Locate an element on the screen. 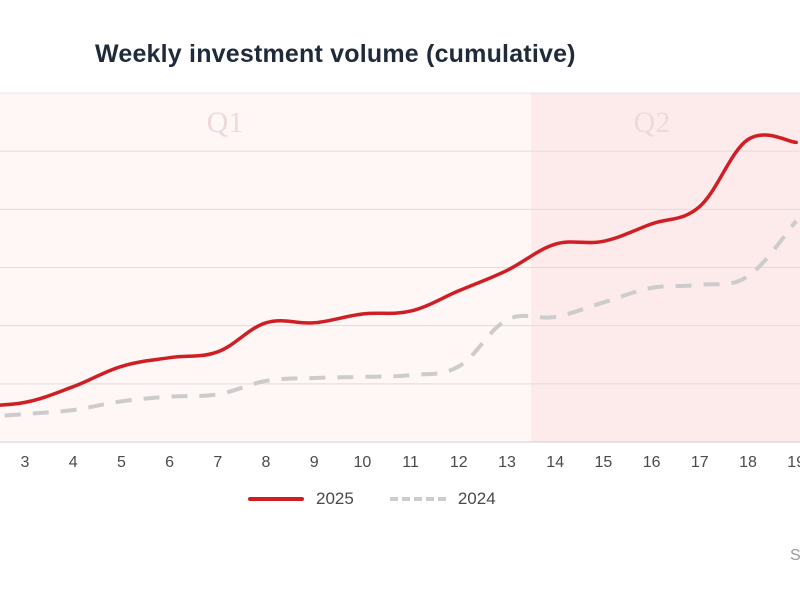  x-tick-label: 5 is located at coordinates (121, 462).